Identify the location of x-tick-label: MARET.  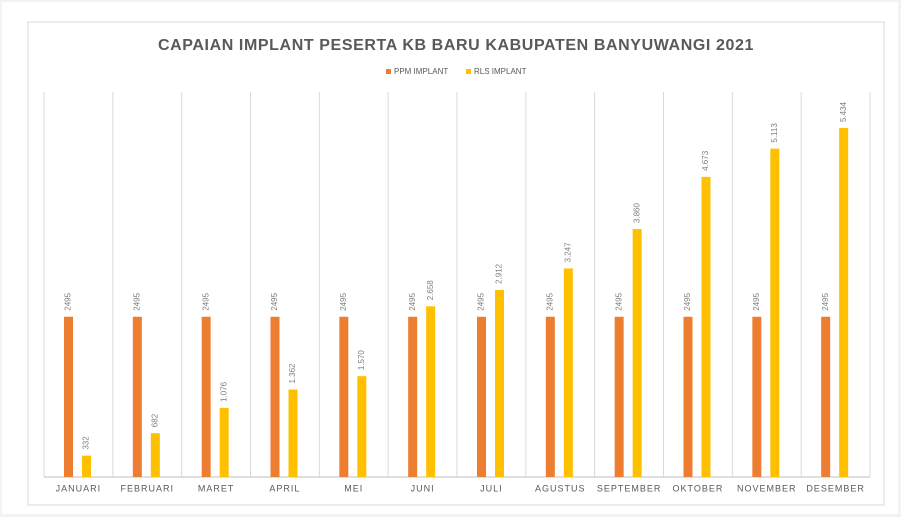
(216, 488).